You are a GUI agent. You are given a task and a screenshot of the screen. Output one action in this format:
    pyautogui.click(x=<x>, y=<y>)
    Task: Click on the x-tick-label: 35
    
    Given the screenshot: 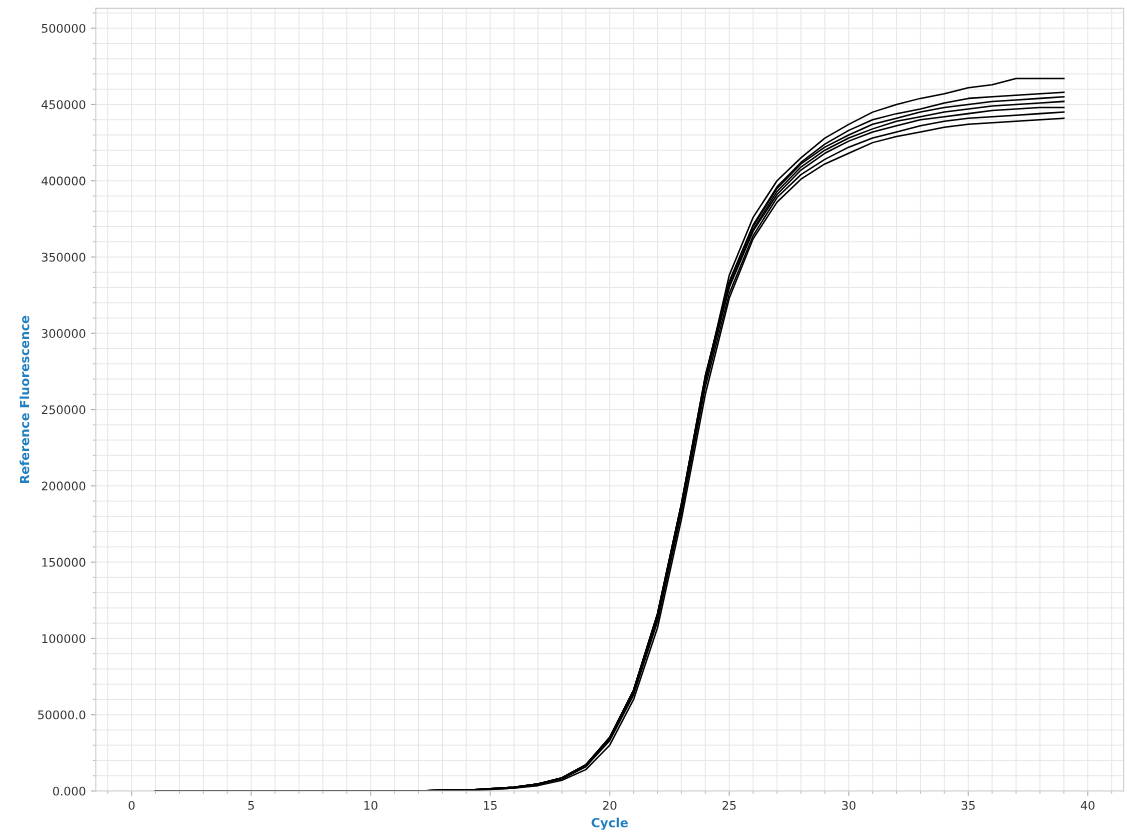 What is the action you would take?
    pyautogui.click(x=968, y=805)
    